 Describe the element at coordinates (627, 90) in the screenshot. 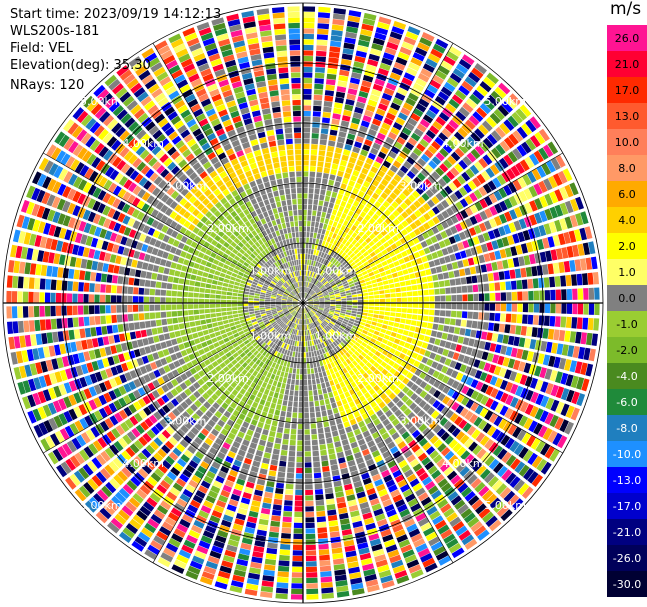

I see `colorbar-level: 17.0` at that location.